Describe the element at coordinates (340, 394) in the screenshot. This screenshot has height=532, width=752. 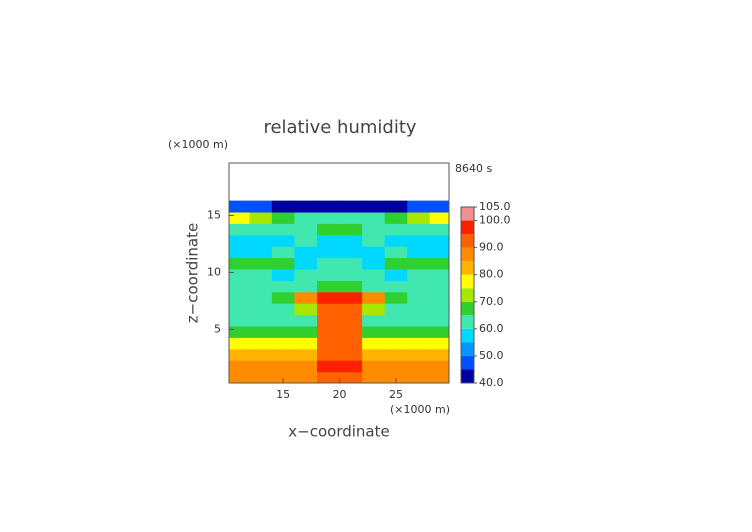
I see `x-tick-label: 20` at that location.